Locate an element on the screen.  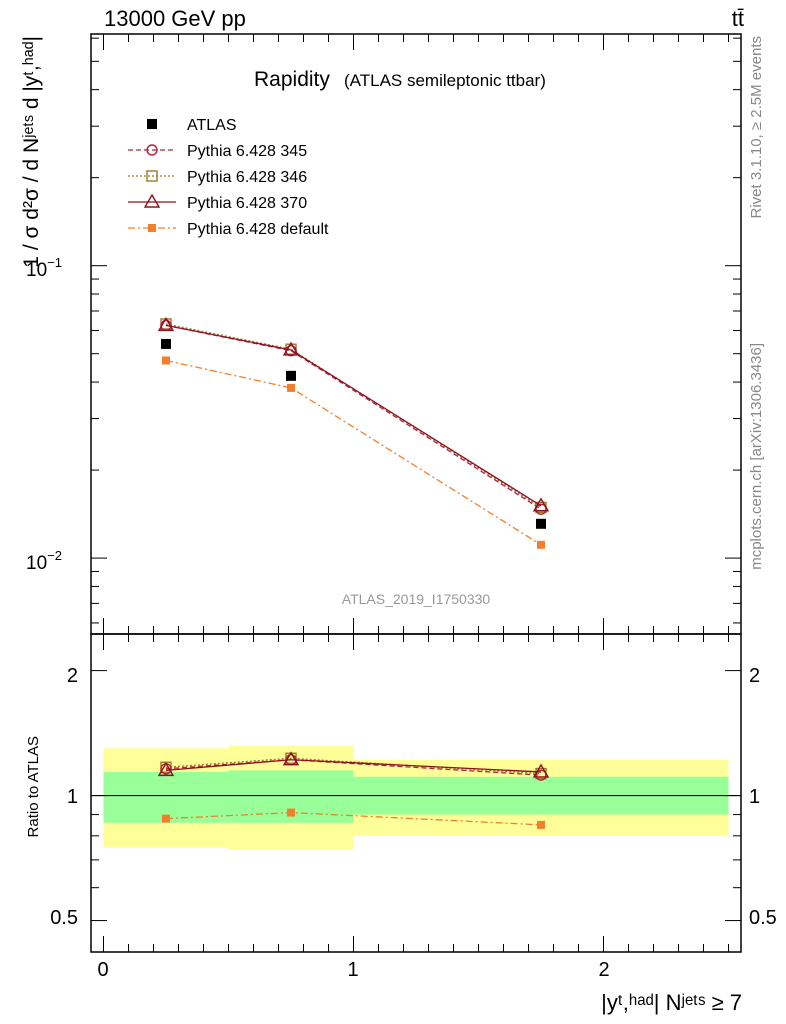
main-y-axis-title: 1 / σ d²σ / d Nʲᵉᵗˢ d |yᵗ,ʰᵃᵈ| is located at coordinates (31, 152).